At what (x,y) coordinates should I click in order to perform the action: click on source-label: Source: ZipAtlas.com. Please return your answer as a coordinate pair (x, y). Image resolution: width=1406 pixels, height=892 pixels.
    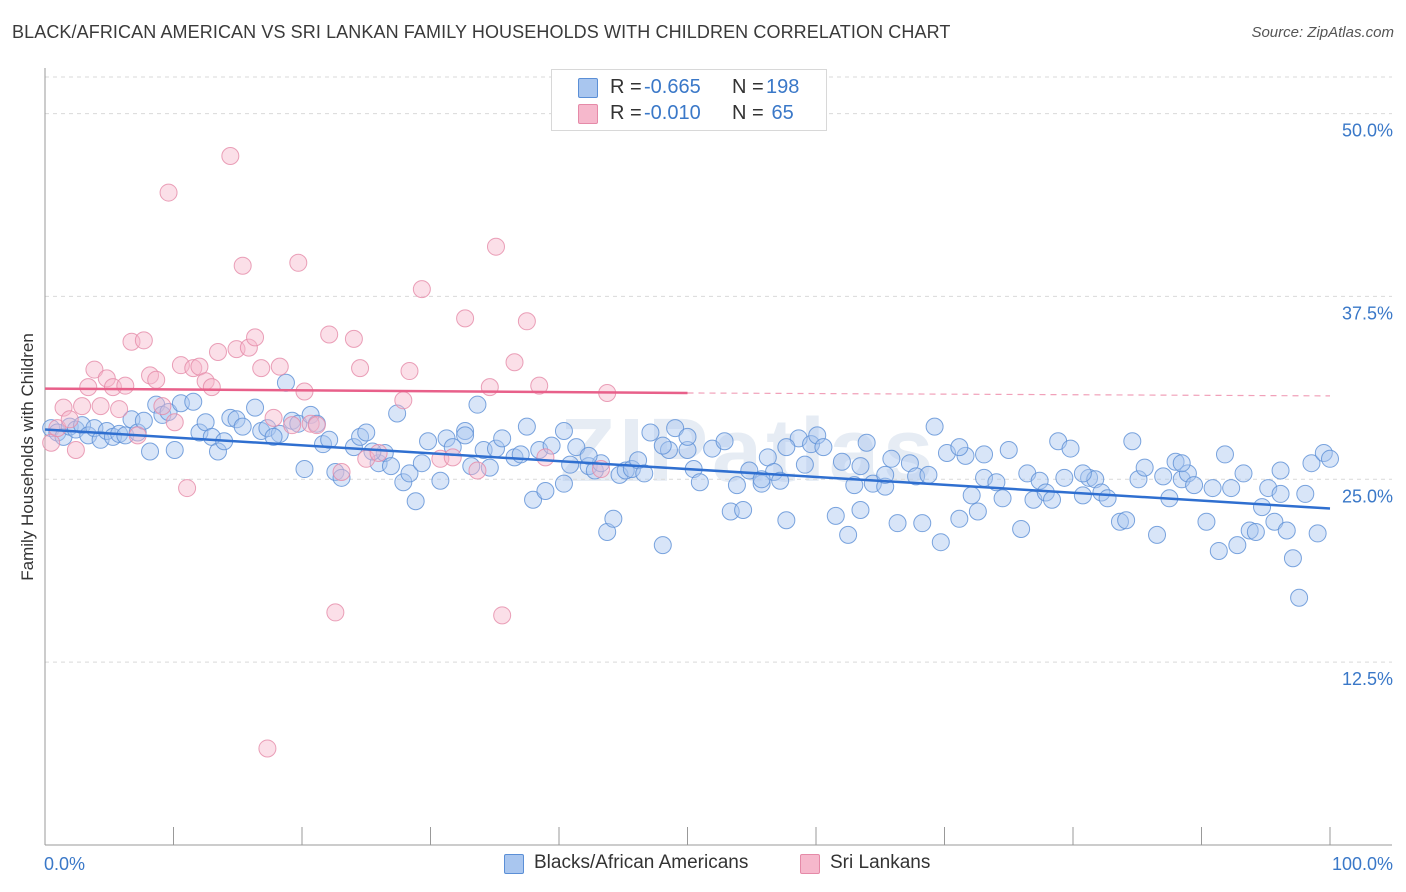
    Looking at the image, I should click on (1322, 32).